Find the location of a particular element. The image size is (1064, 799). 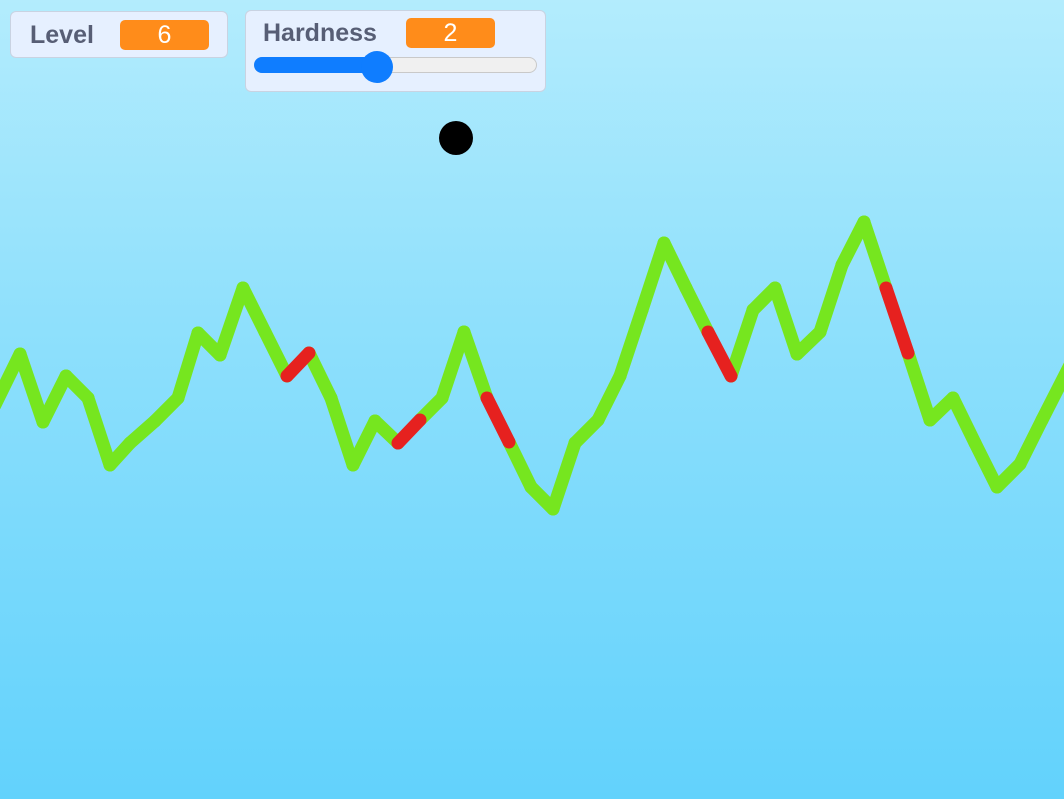

player-ball is located at coordinates (456, 138).